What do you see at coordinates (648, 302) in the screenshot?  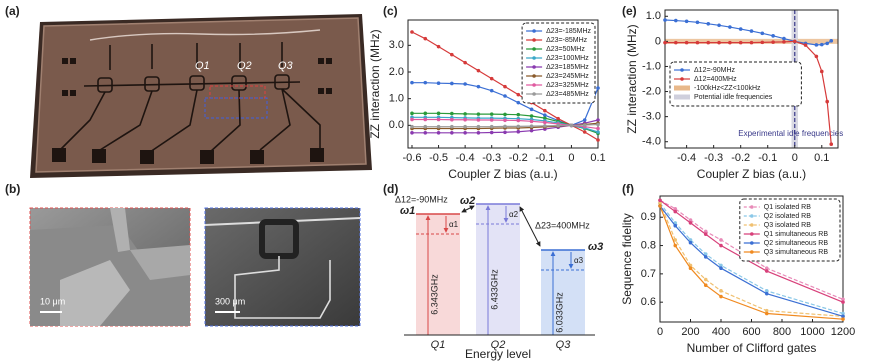 I see `y-tick-label: 0.6` at bounding box center [648, 302].